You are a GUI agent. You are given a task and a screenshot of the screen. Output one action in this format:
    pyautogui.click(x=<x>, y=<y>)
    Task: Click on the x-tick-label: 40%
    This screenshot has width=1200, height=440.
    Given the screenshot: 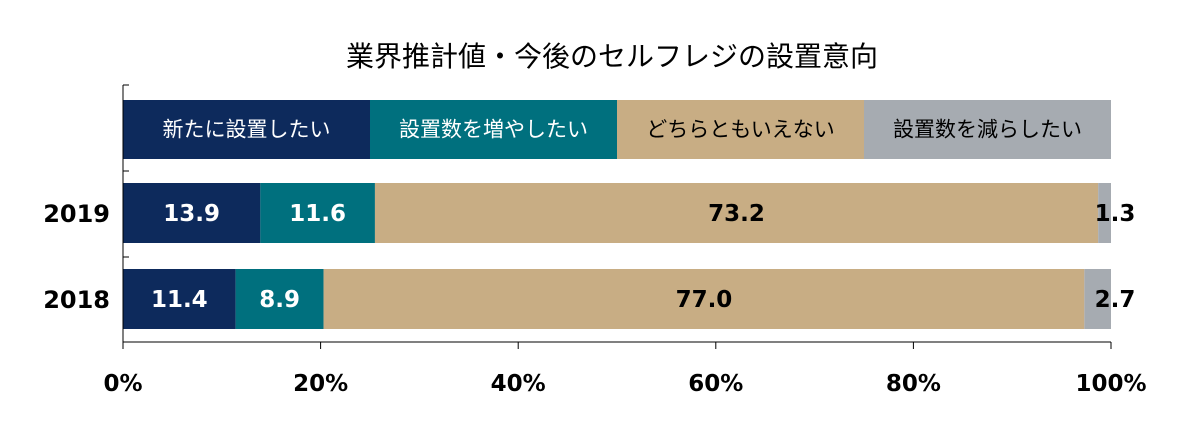 What is the action you would take?
    pyautogui.click(x=518, y=384)
    